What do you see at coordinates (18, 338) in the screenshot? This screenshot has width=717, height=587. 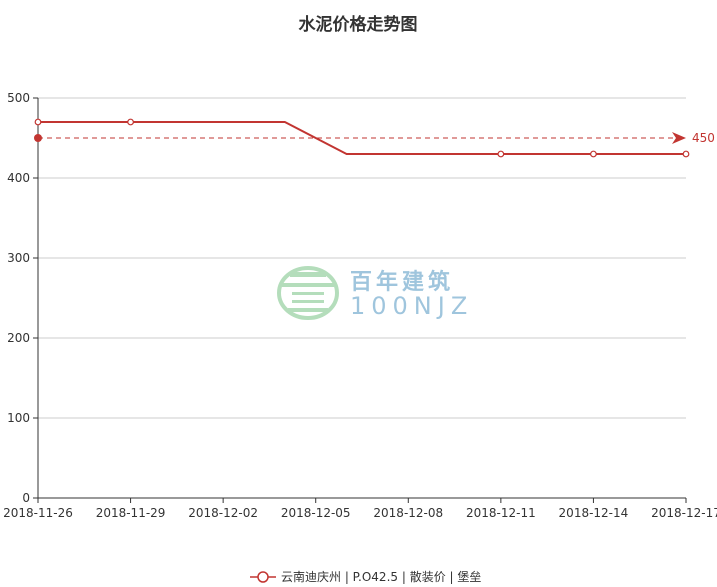 I see `y-tick-label: 200` at bounding box center [18, 338].